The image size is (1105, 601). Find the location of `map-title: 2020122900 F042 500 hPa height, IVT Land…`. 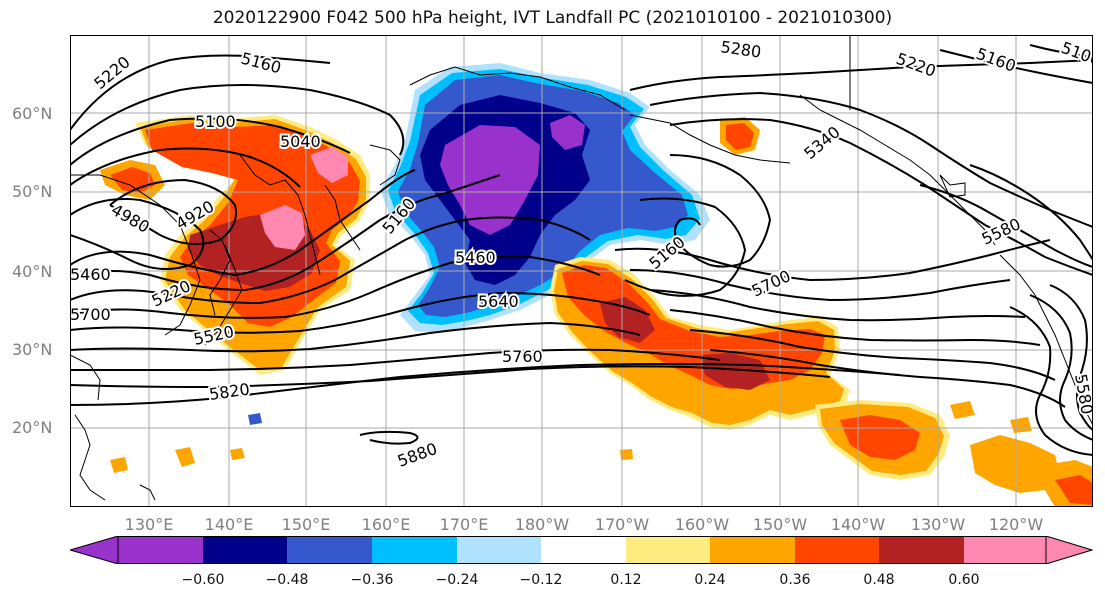

map-title: 2020122900 F042 500 hPa height, IVT Land… is located at coordinates (552, 18).